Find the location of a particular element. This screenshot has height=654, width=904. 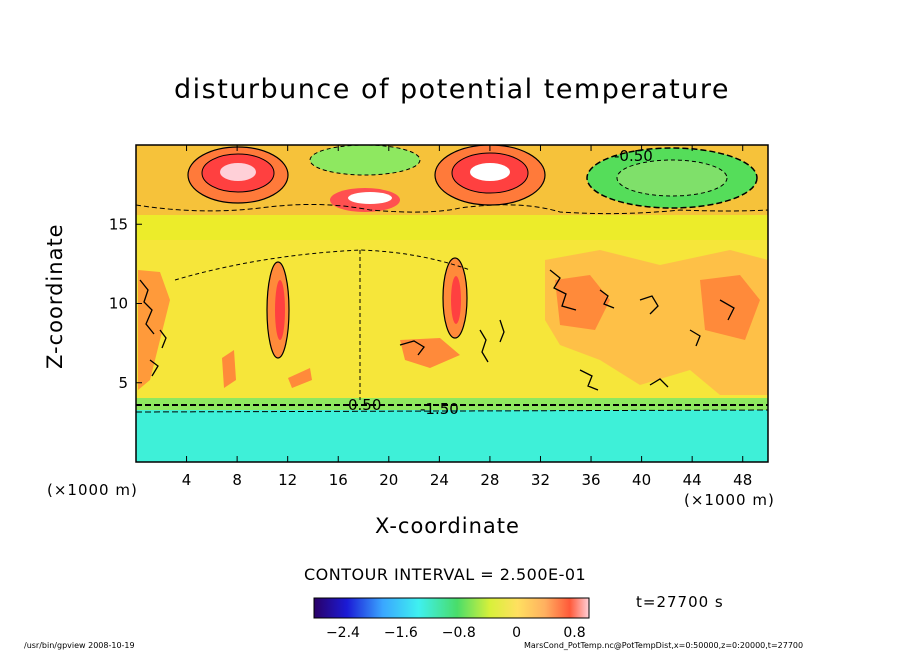

y-axis: 5 10 15 is located at coordinates (125, 303).